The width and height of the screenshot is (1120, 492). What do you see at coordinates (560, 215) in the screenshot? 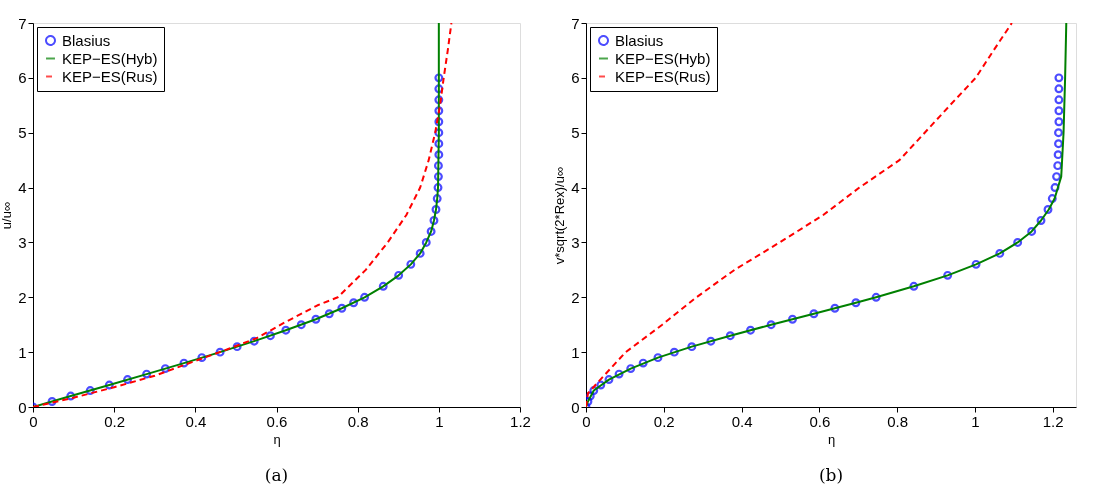
I see `y-axis-title: v*sqrt(2*Rex)/u∞` at bounding box center [560, 215].